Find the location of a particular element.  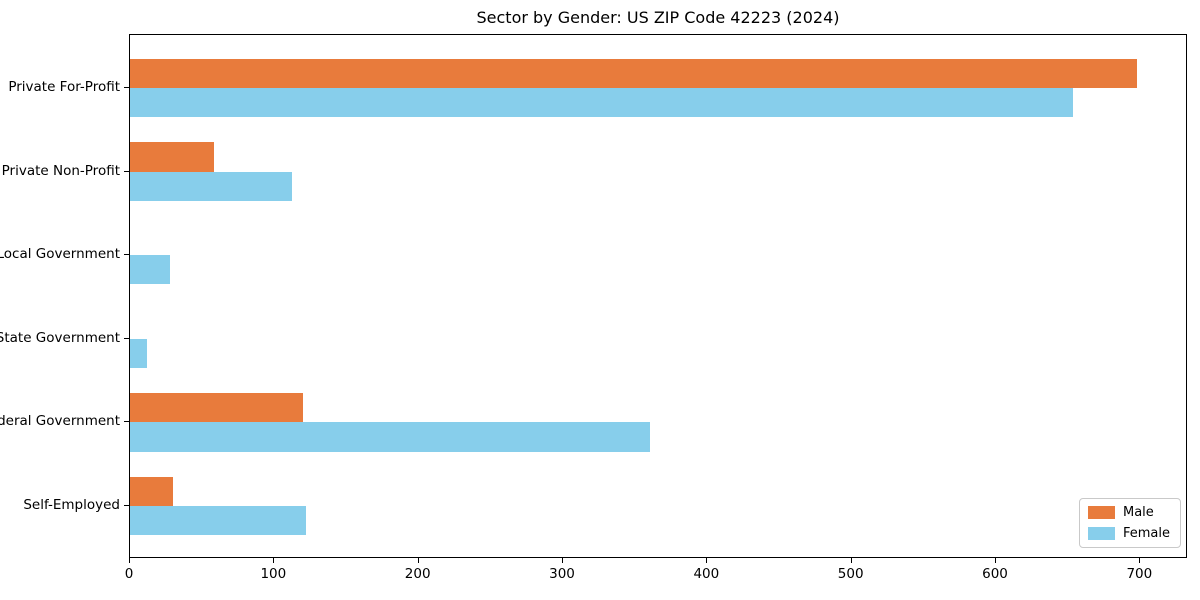

y-tick-label: Federal Government is located at coordinates (60, 421).